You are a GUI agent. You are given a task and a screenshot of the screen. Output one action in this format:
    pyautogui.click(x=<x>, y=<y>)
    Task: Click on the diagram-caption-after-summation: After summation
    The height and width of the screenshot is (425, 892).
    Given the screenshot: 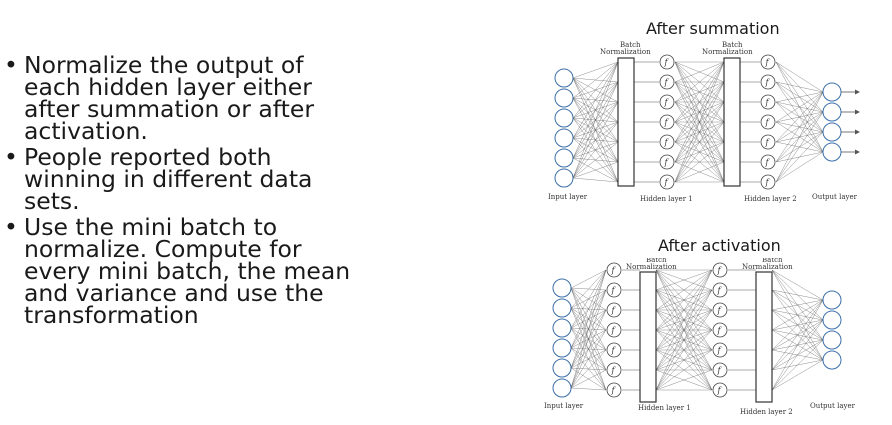 What is the action you would take?
    pyautogui.click(x=713, y=28)
    